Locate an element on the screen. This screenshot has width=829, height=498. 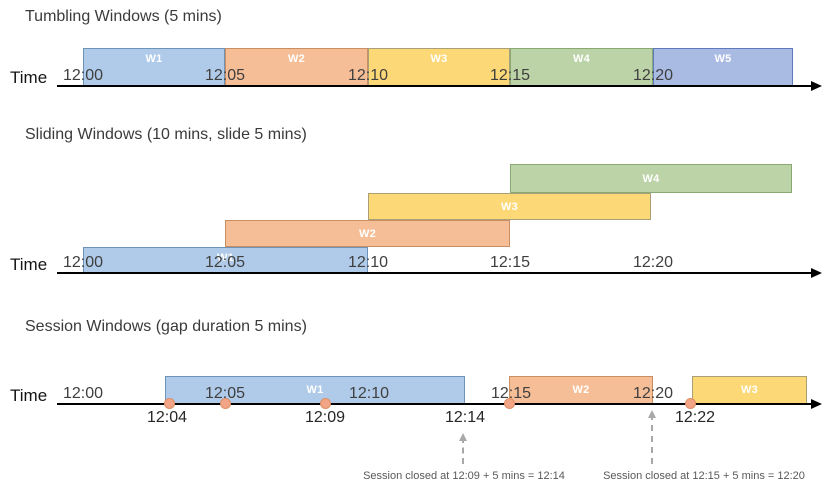
event-time-label: 12:14 is located at coordinates (465, 417).